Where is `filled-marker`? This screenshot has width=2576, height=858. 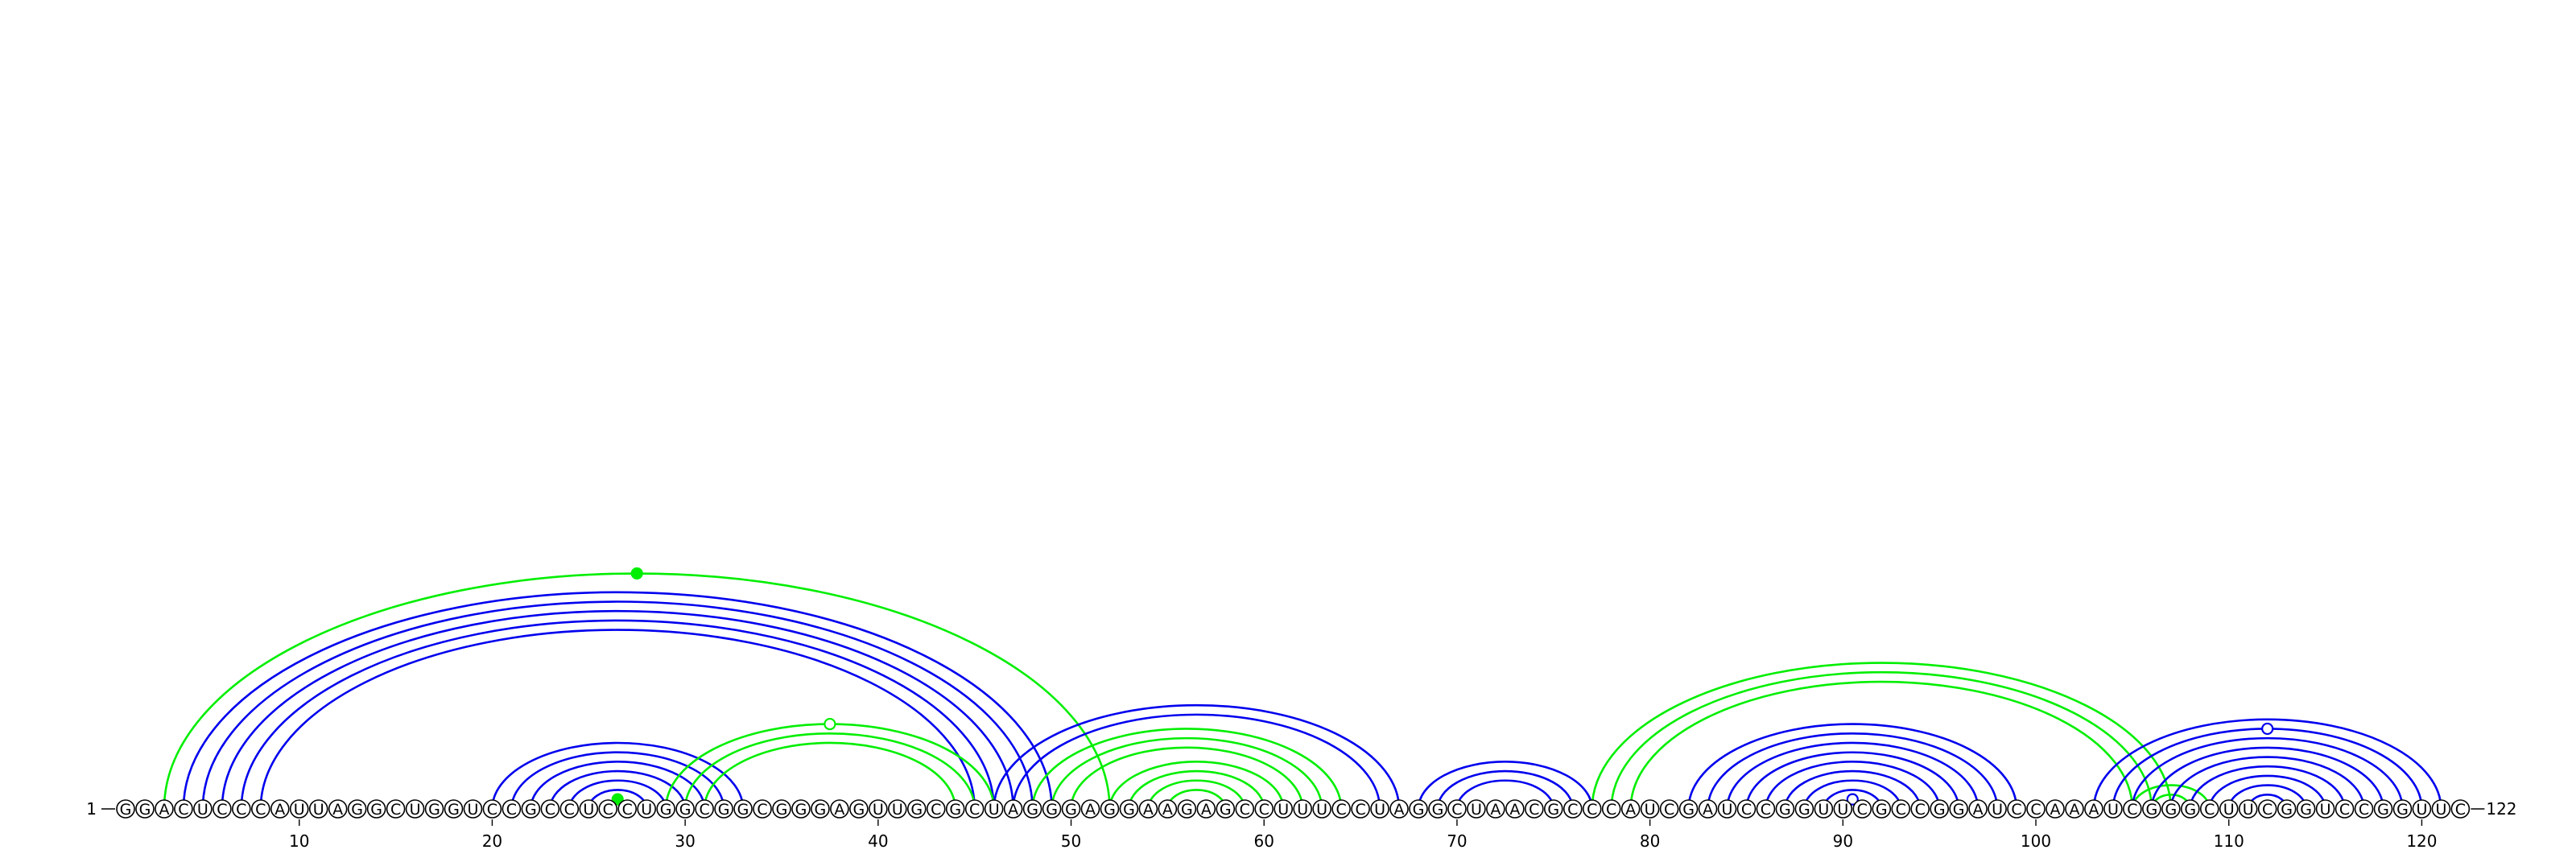
filled-marker is located at coordinates (636, 573).